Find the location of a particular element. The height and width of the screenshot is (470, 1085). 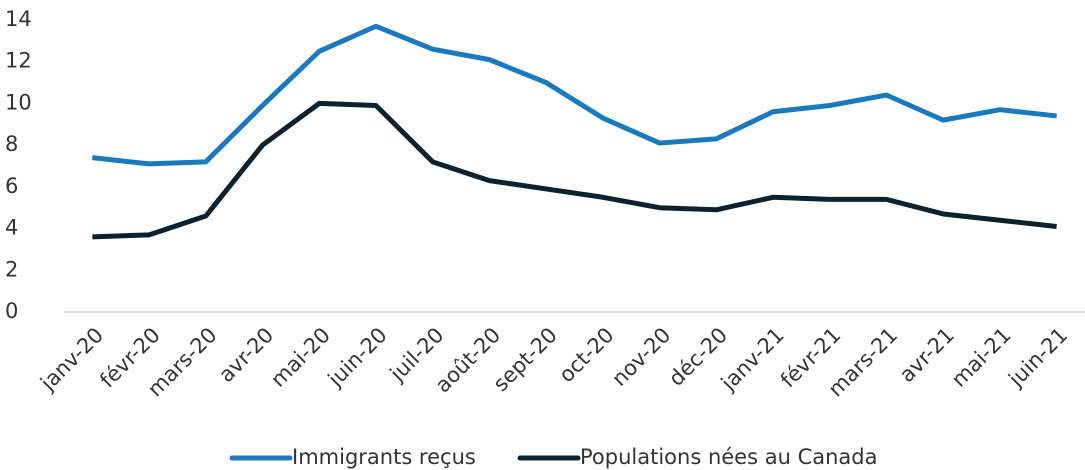

x-tick-label: sept-20 is located at coordinates (525, 359).